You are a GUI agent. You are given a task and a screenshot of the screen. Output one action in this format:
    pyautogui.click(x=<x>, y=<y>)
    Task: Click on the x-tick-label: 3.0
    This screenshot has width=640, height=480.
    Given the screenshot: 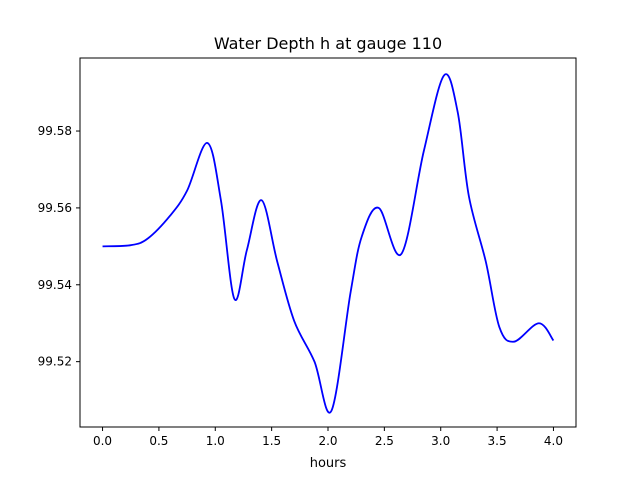 What is the action you would take?
    pyautogui.click(x=440, y=441)
    